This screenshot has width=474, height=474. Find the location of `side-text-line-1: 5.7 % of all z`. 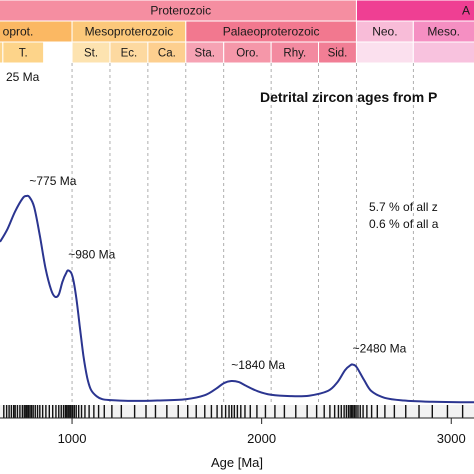

side-text-line-1: 5.7 % of all z is located at coordinates (403, 207).